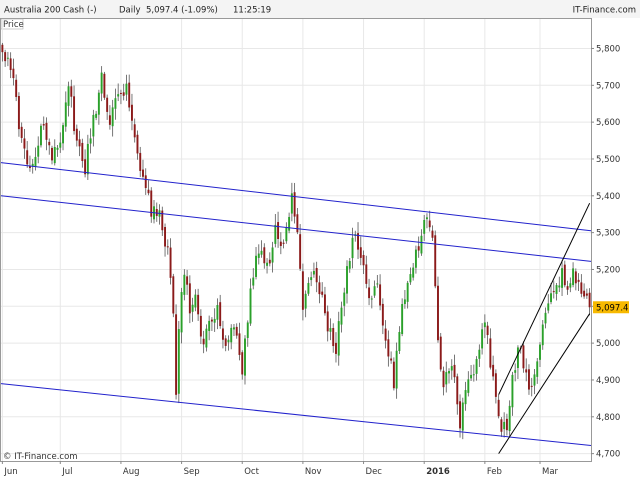  What do you see at coordinates (12, 24) in the screenshot?
I see `panel-label-box` at bounding box center [12, 24].